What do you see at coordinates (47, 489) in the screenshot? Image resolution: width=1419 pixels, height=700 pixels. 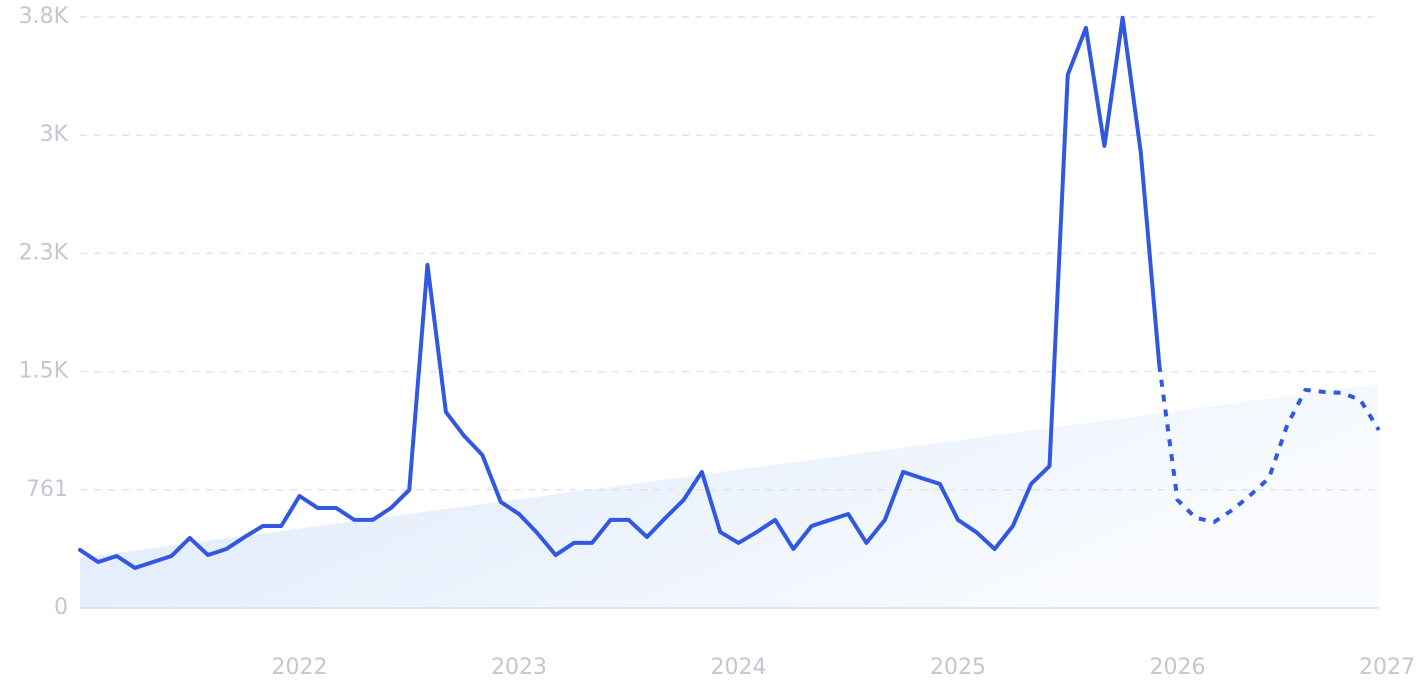 I see `y-tick-label: 761` at bounding box center [47, 489].